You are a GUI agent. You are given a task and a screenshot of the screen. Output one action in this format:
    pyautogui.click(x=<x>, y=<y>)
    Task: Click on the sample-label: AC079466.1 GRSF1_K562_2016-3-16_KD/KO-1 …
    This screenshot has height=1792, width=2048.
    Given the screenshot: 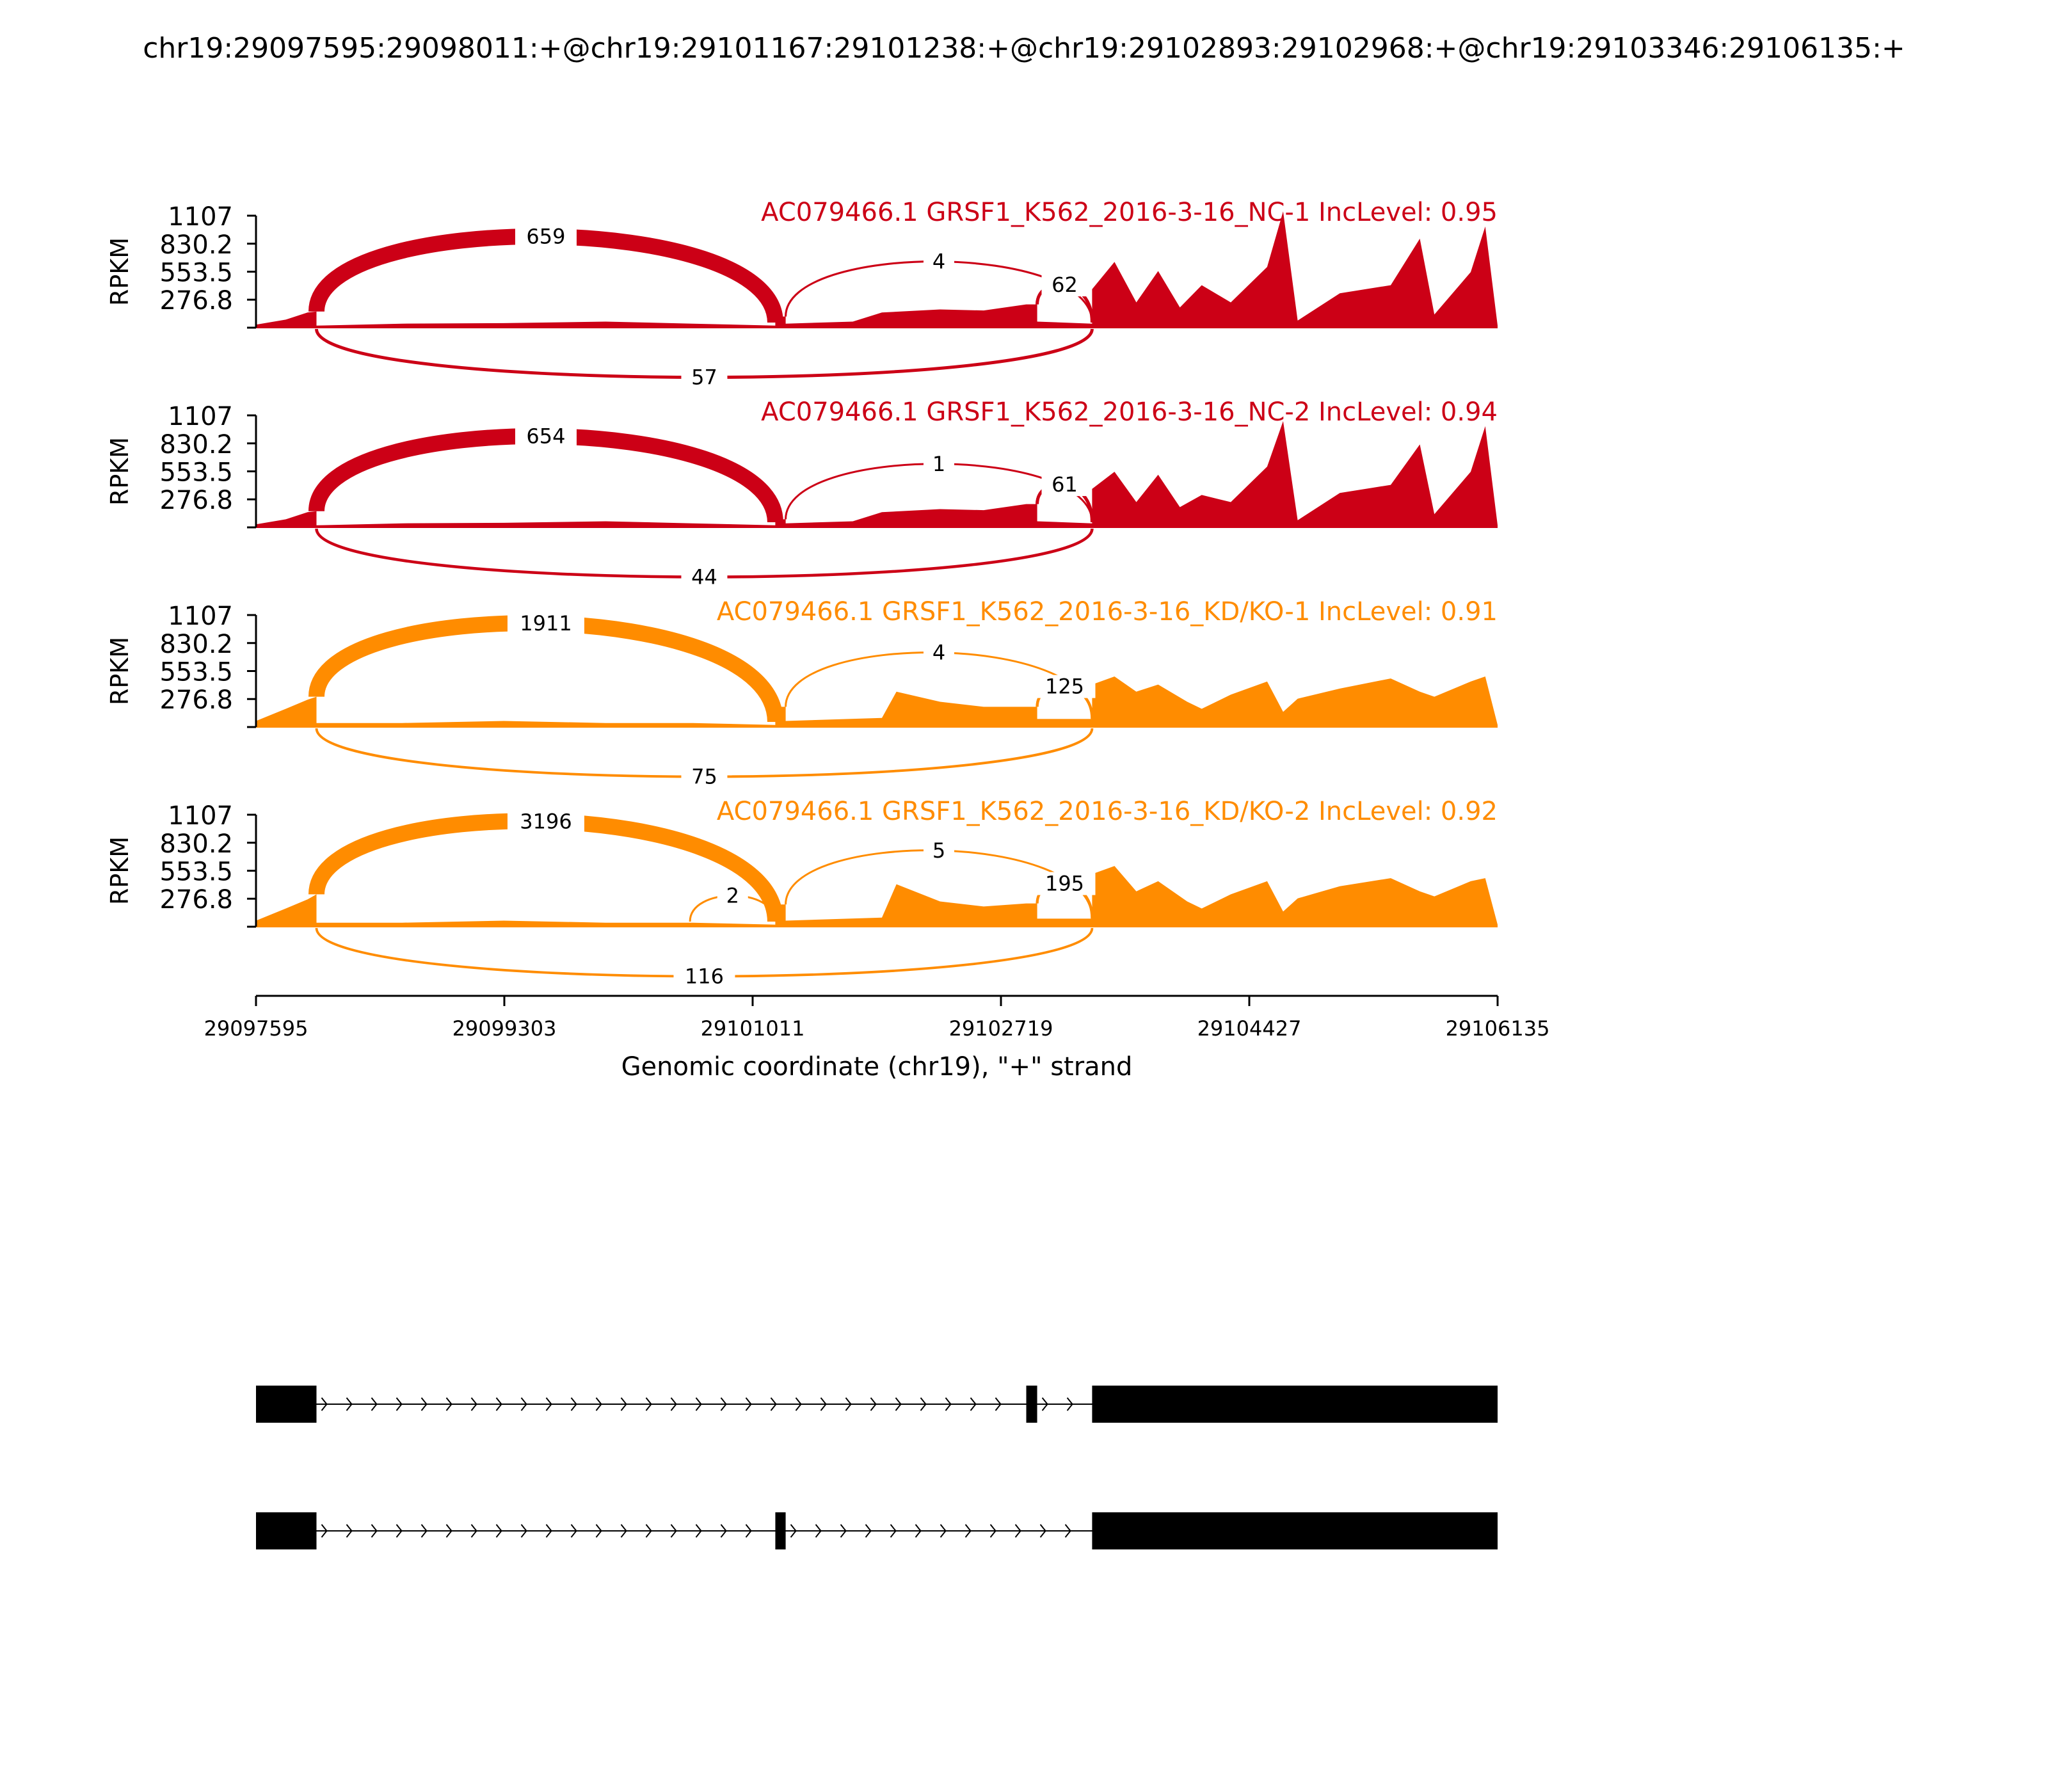 What is the action you would take?
    pyautogui.click(x=1107, y=612)
    